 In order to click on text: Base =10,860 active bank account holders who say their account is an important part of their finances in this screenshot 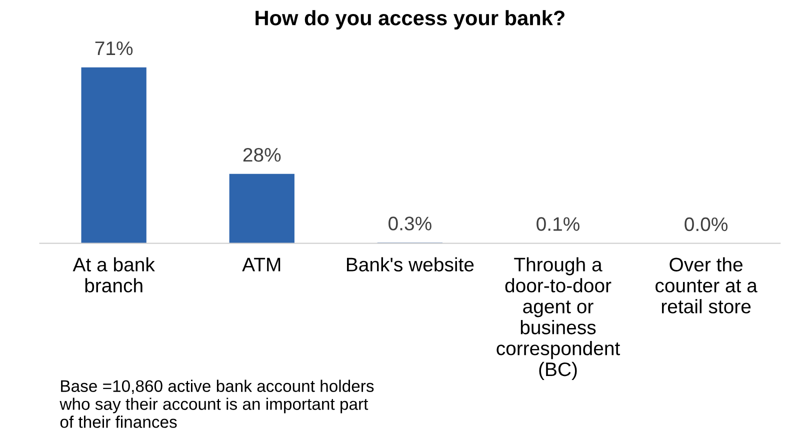, I will do `click(217, 404)`.